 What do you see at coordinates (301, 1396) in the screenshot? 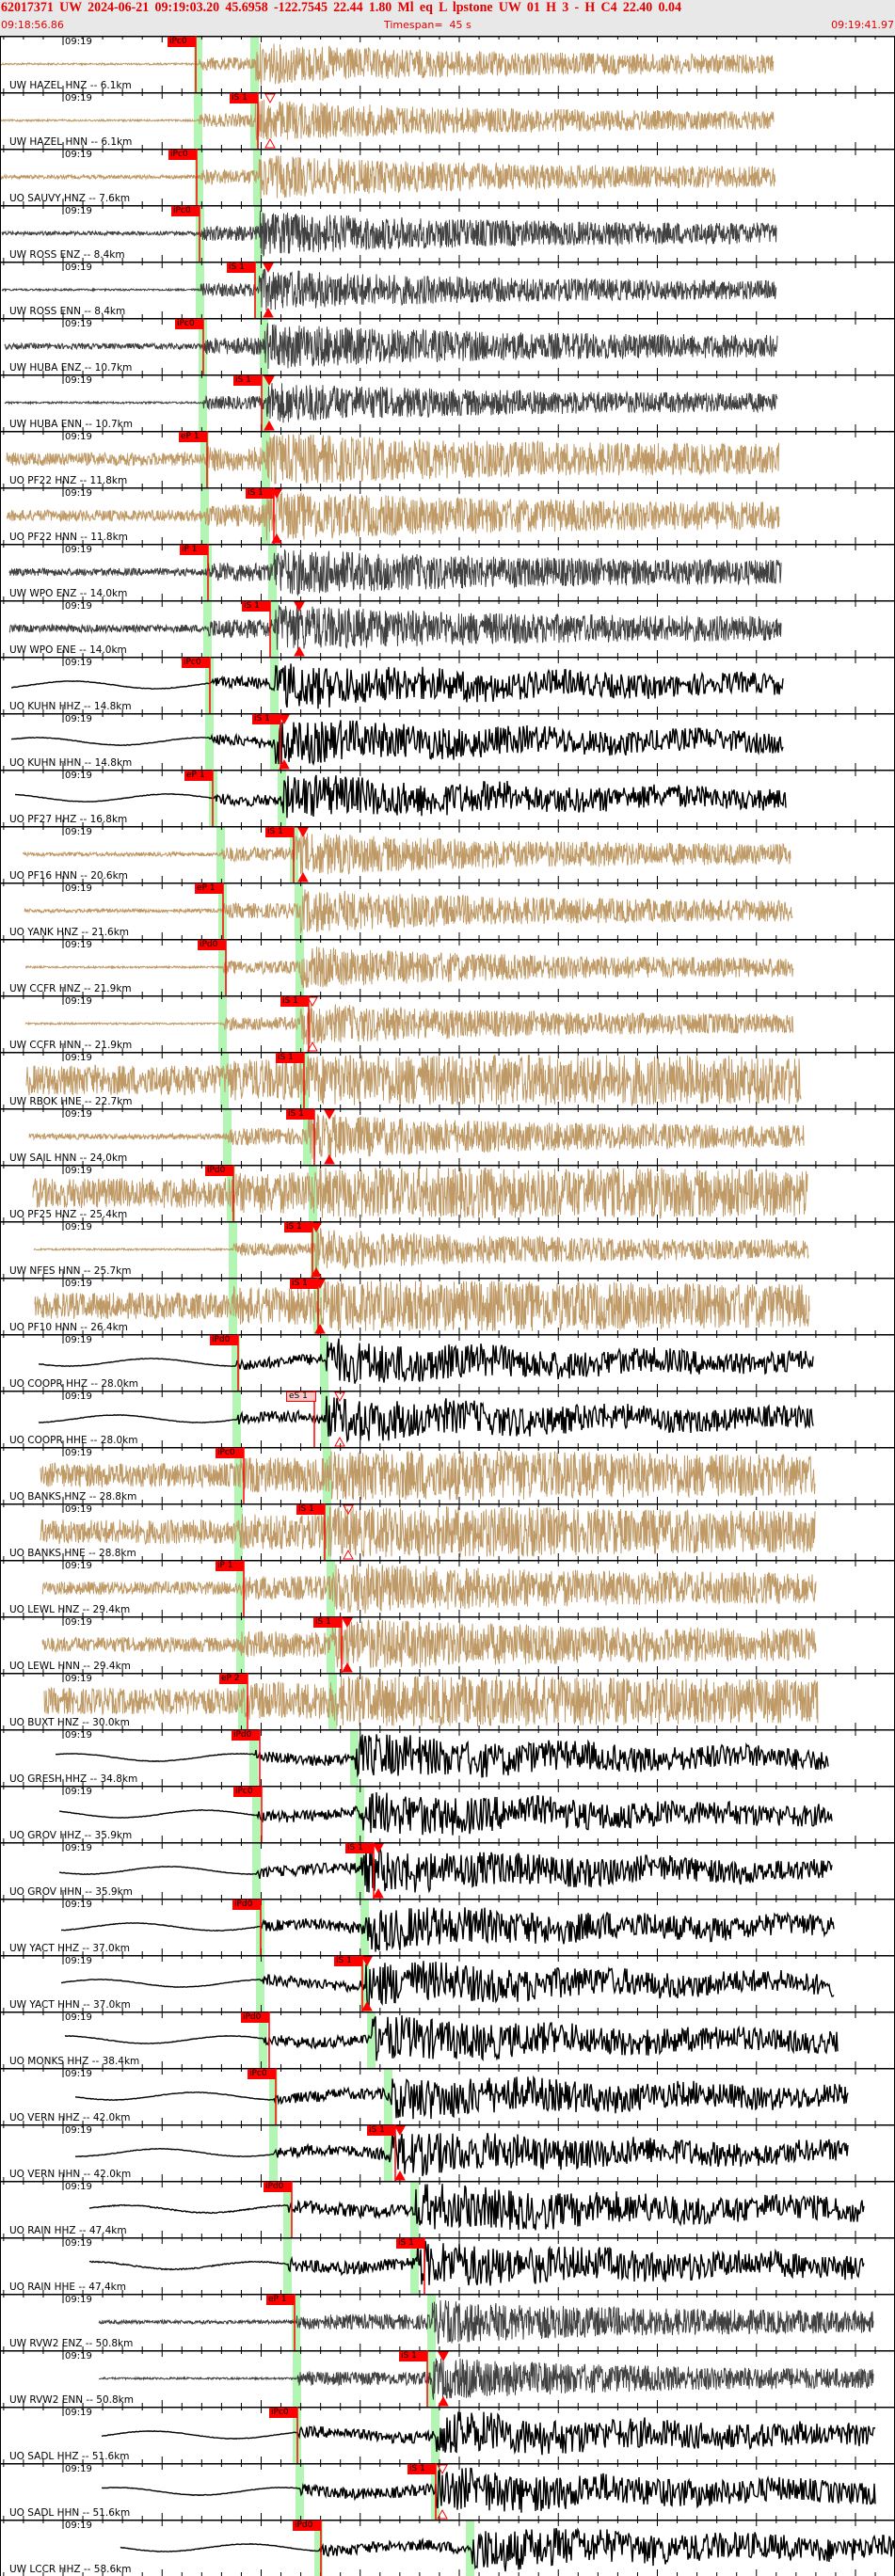
I see `phase-pick-label: eS 1` at bounding box center [301, 1396].